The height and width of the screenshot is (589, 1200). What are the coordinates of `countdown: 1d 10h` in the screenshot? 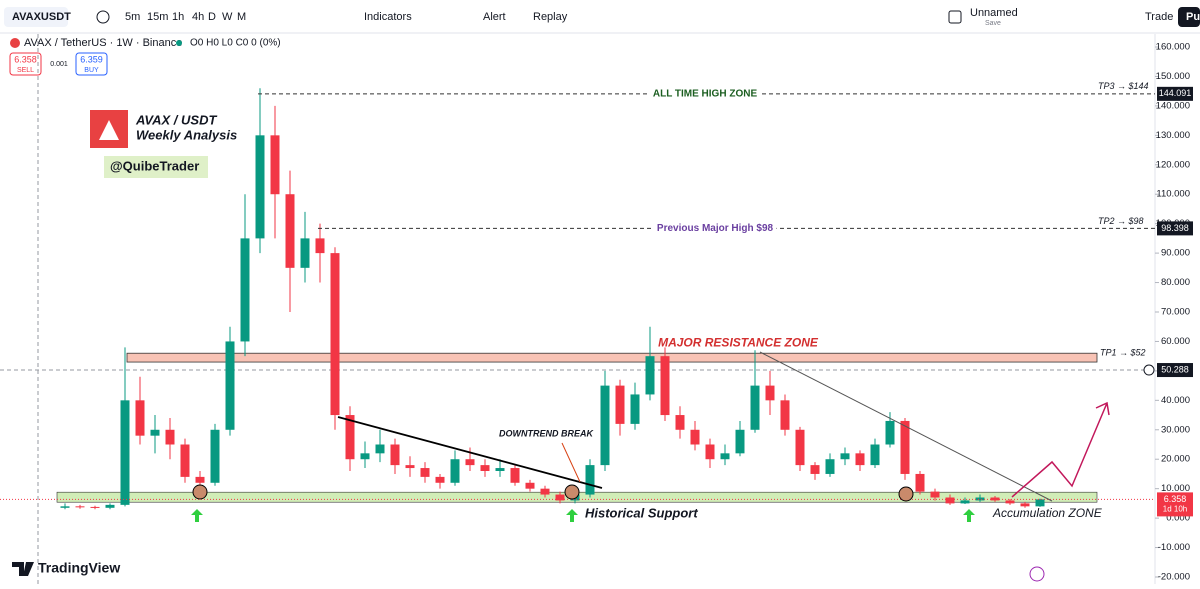 It's located at (1175, 508).